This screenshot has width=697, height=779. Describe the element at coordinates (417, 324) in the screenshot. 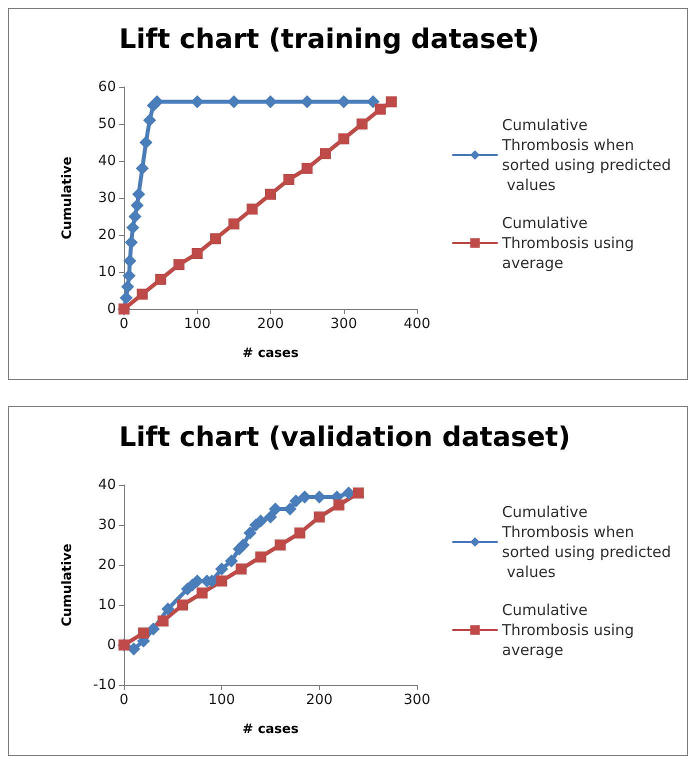

I see `x-tick-label: 400` at that location.